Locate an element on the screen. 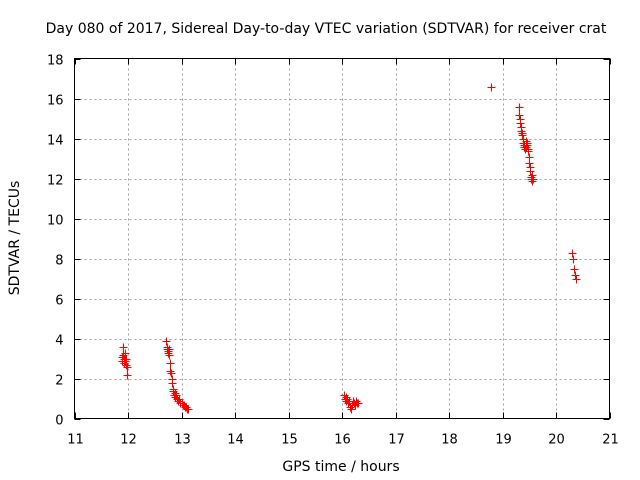 Image resolution: width=640 pixels, height=480 pixels. x-tick-label: 21 is located at coordinates (610, 440).